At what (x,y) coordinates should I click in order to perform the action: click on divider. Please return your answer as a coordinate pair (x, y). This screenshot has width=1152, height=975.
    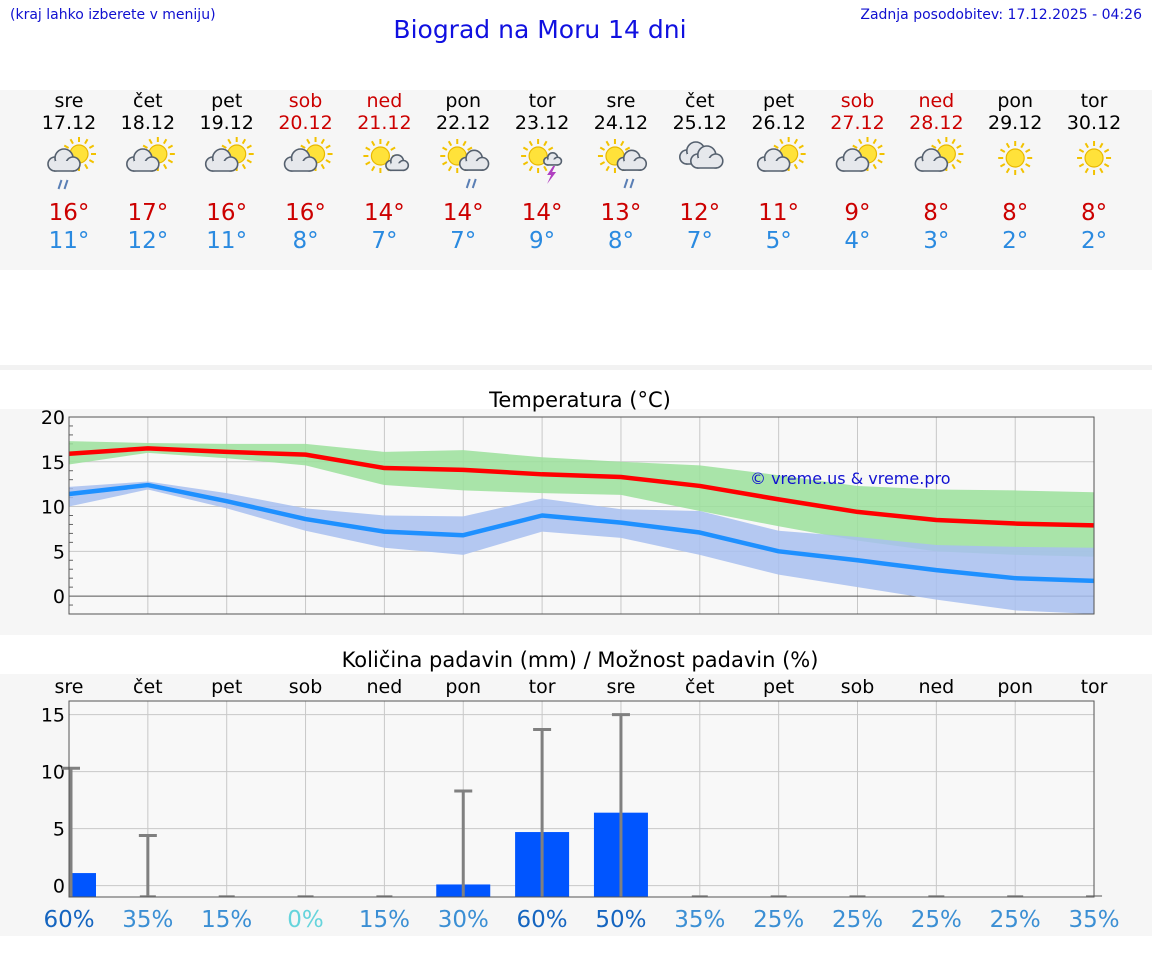
    Looking at the image, I should click on (576, 367).